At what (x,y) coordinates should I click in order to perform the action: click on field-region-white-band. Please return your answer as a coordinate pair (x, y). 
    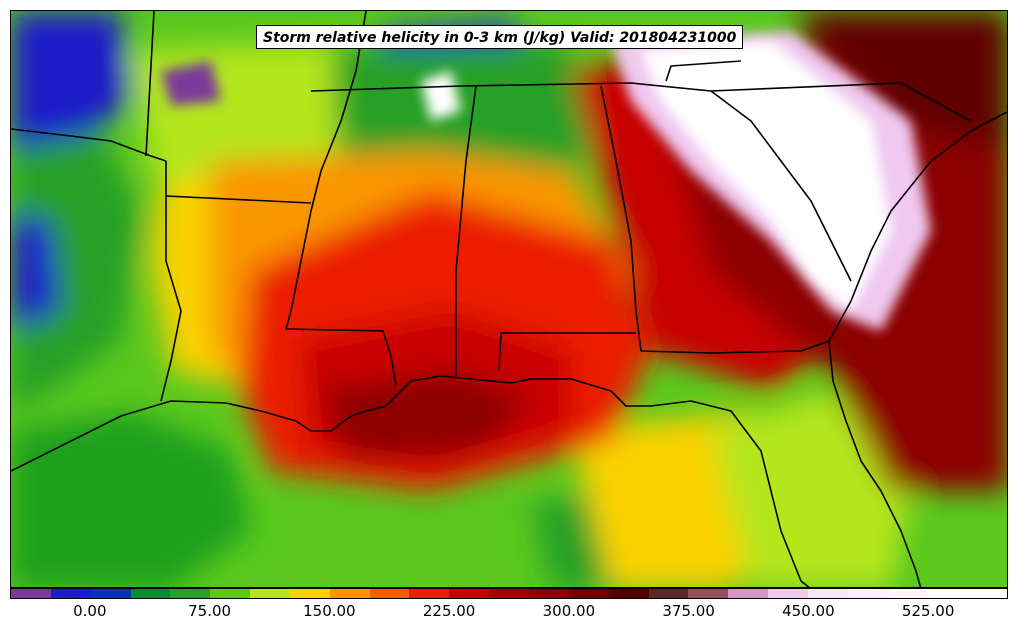
    Looking at the image, I should click on (766, 176).